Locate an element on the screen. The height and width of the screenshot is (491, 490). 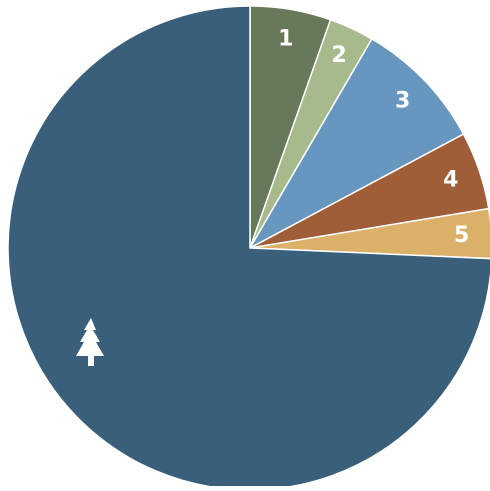
icon-layer is located at coordinates (90, 342).